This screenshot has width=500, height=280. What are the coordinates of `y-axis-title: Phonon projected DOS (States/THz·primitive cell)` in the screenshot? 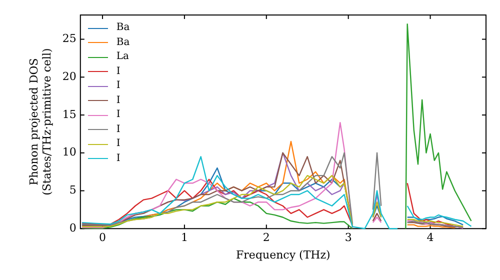 It's located at (40, 122).